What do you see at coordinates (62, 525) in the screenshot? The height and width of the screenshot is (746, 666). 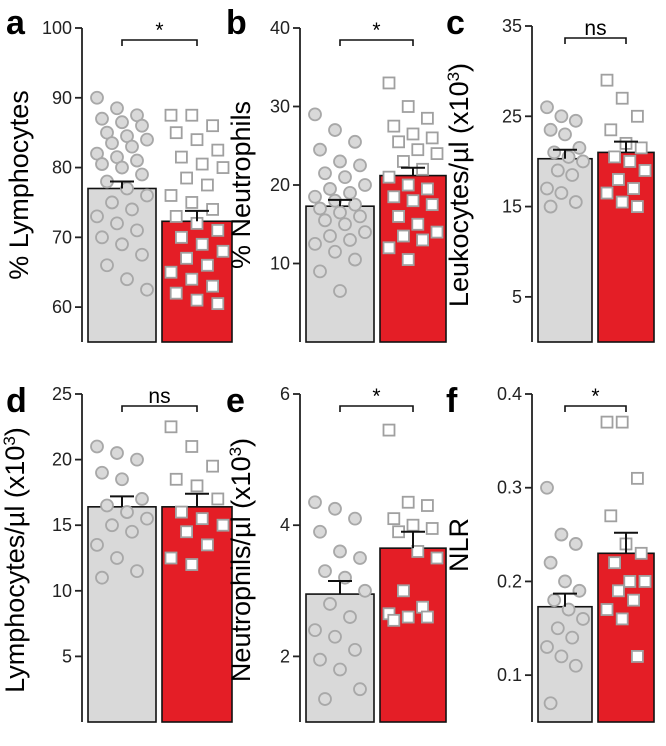 I see `y-tick-label-d: 15` at bounding box center [62, 525].